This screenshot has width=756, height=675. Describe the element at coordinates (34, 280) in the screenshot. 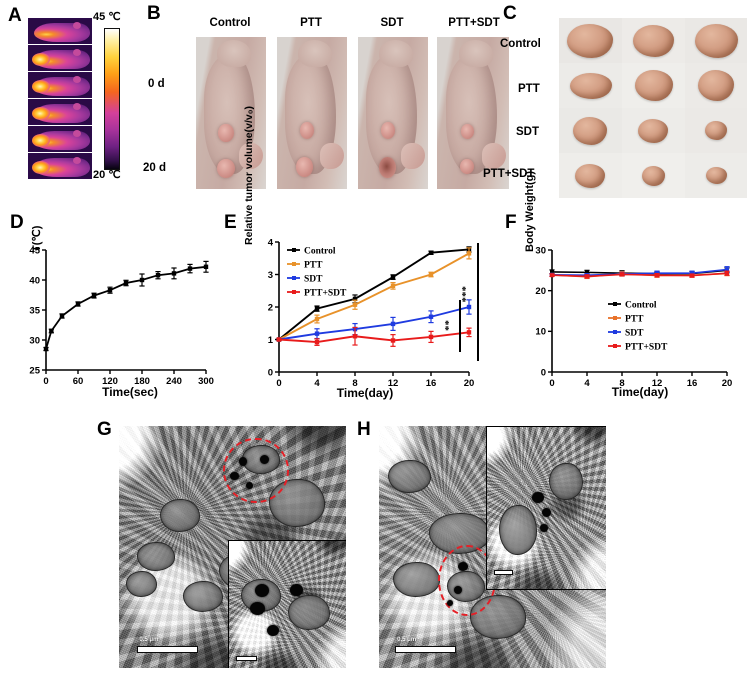

I see `svg-text: 40` at that location.